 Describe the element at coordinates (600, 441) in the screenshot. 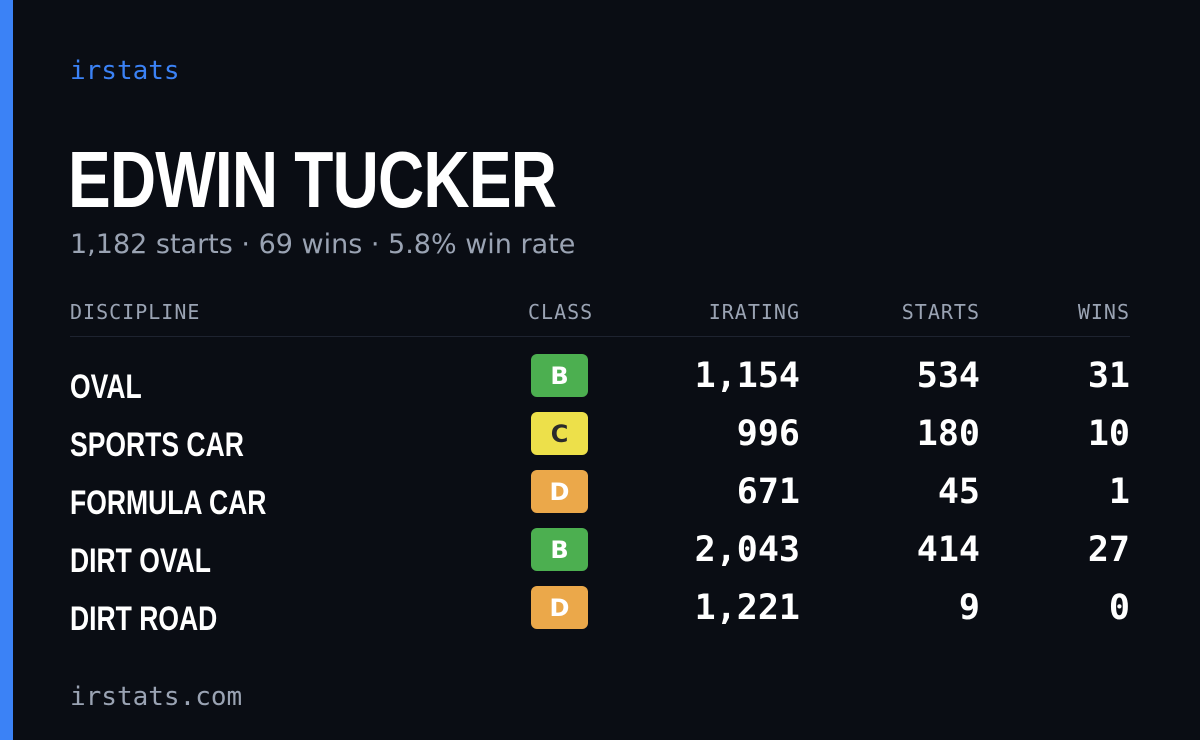

I see `table-row: SPORTS CAR C 996 180 10` at that location.